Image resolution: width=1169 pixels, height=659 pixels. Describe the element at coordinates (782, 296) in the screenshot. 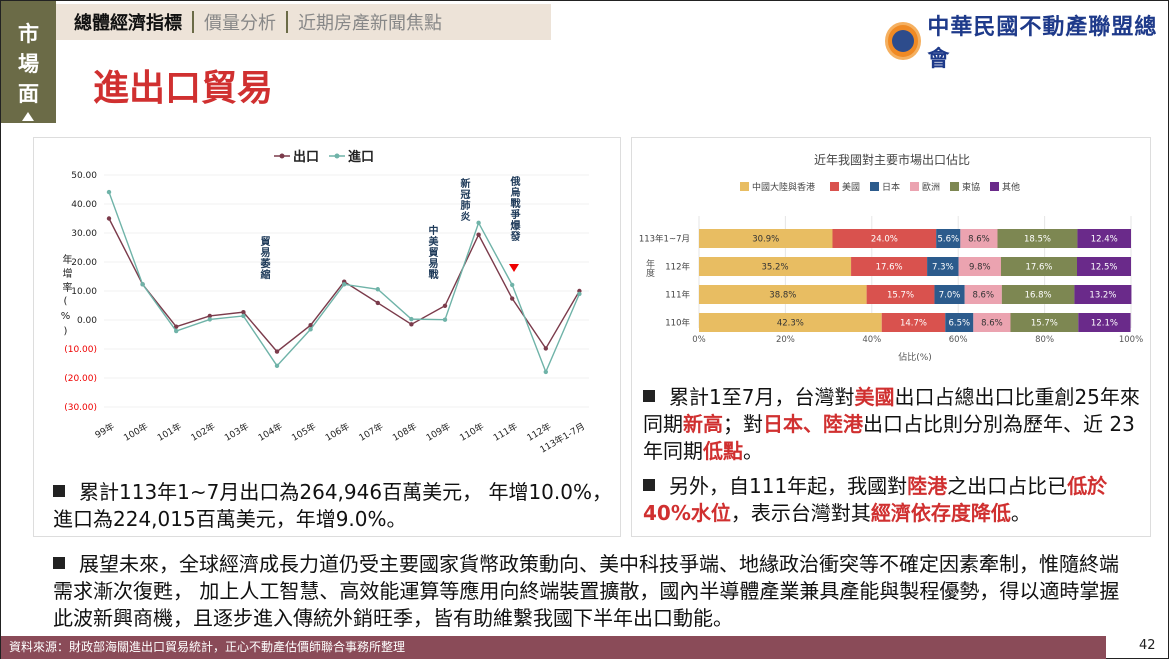

I see `data-label: 38.8%` at that location.